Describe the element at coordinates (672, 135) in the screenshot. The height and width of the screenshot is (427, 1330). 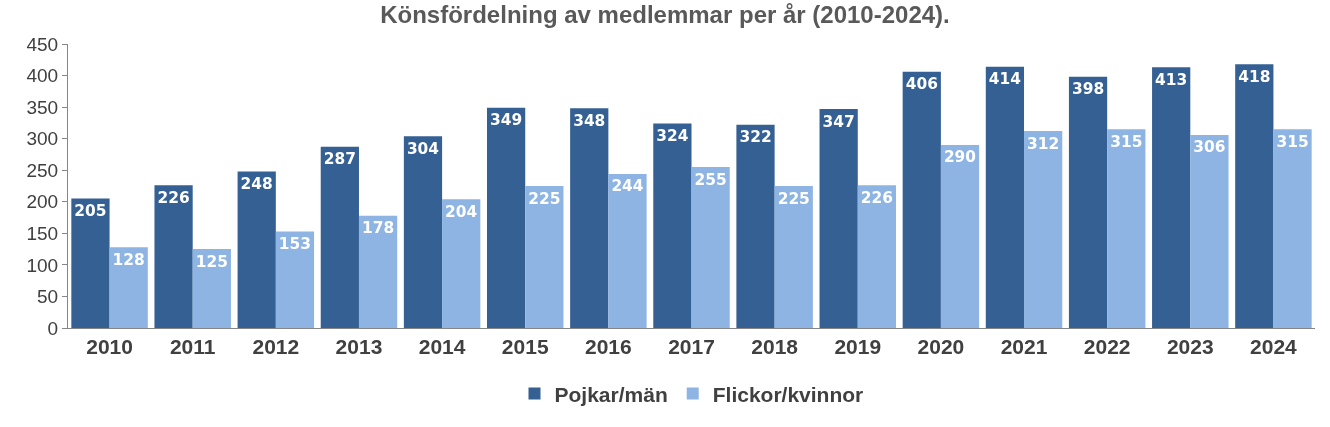
I see `data-label: 324` at that location.